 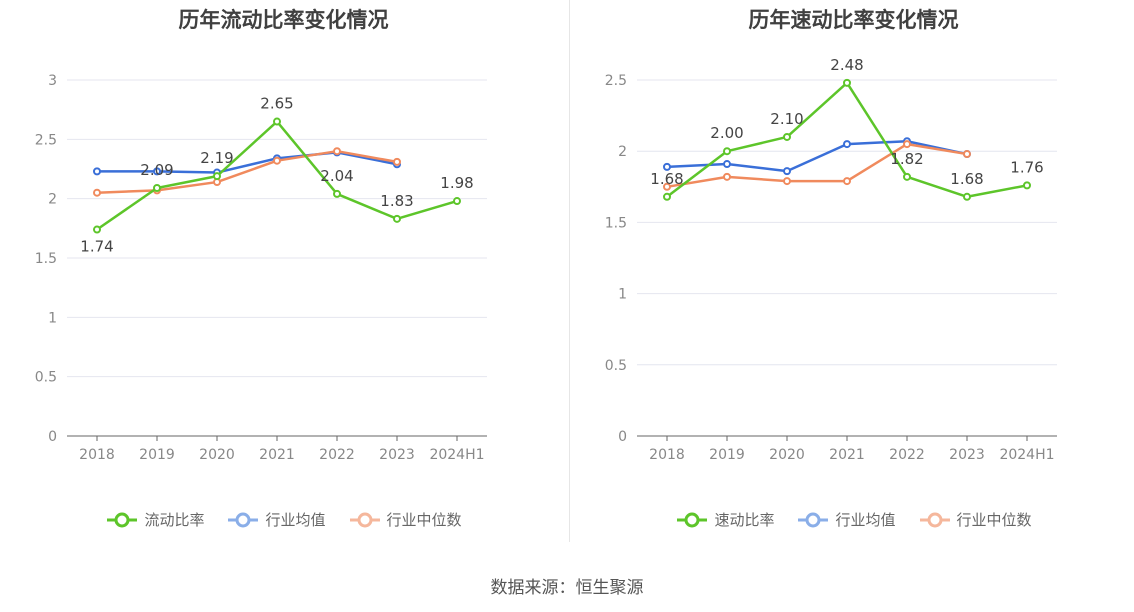 I want to click on data-label: 2.04, so click(x=336, y=176).